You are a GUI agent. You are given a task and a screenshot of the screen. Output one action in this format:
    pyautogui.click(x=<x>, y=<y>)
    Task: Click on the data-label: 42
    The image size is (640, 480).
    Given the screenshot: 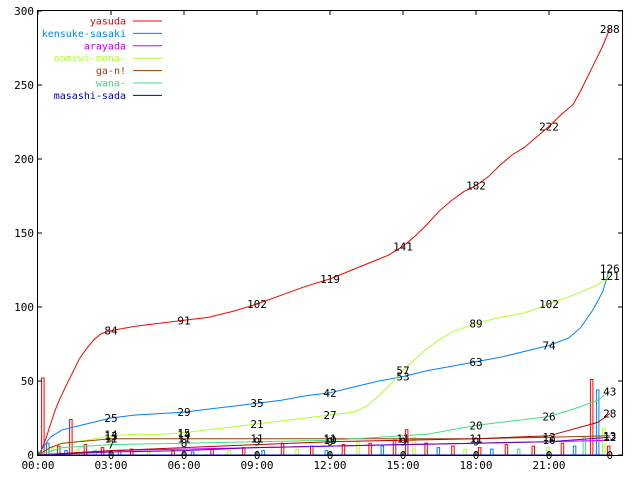 What is the action you would take?
    pyautogui.click(x=329, y=393)
    